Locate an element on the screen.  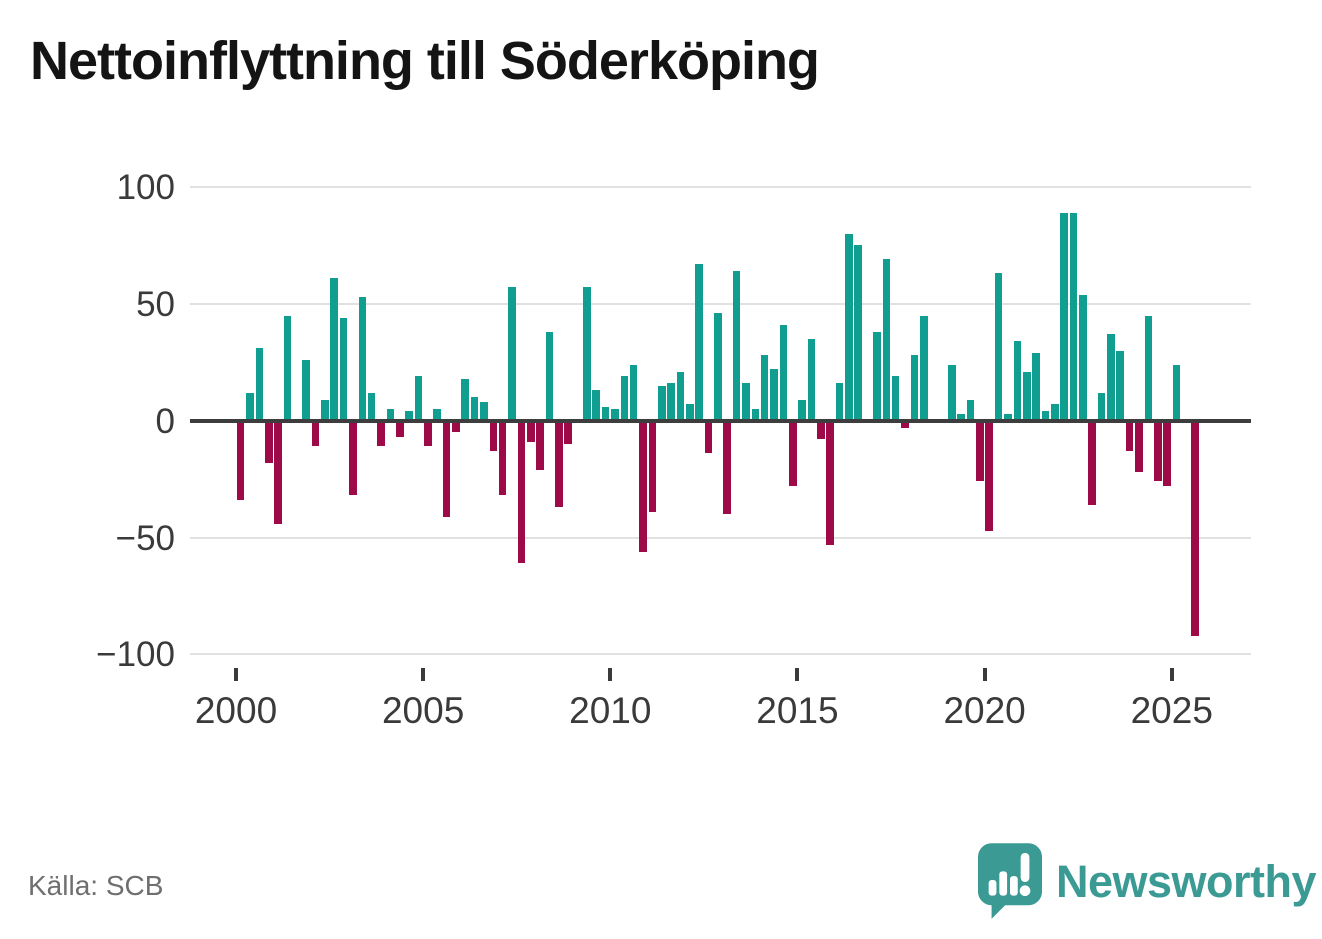
bar-2016-Q2 is located at coordinates (849, 327).